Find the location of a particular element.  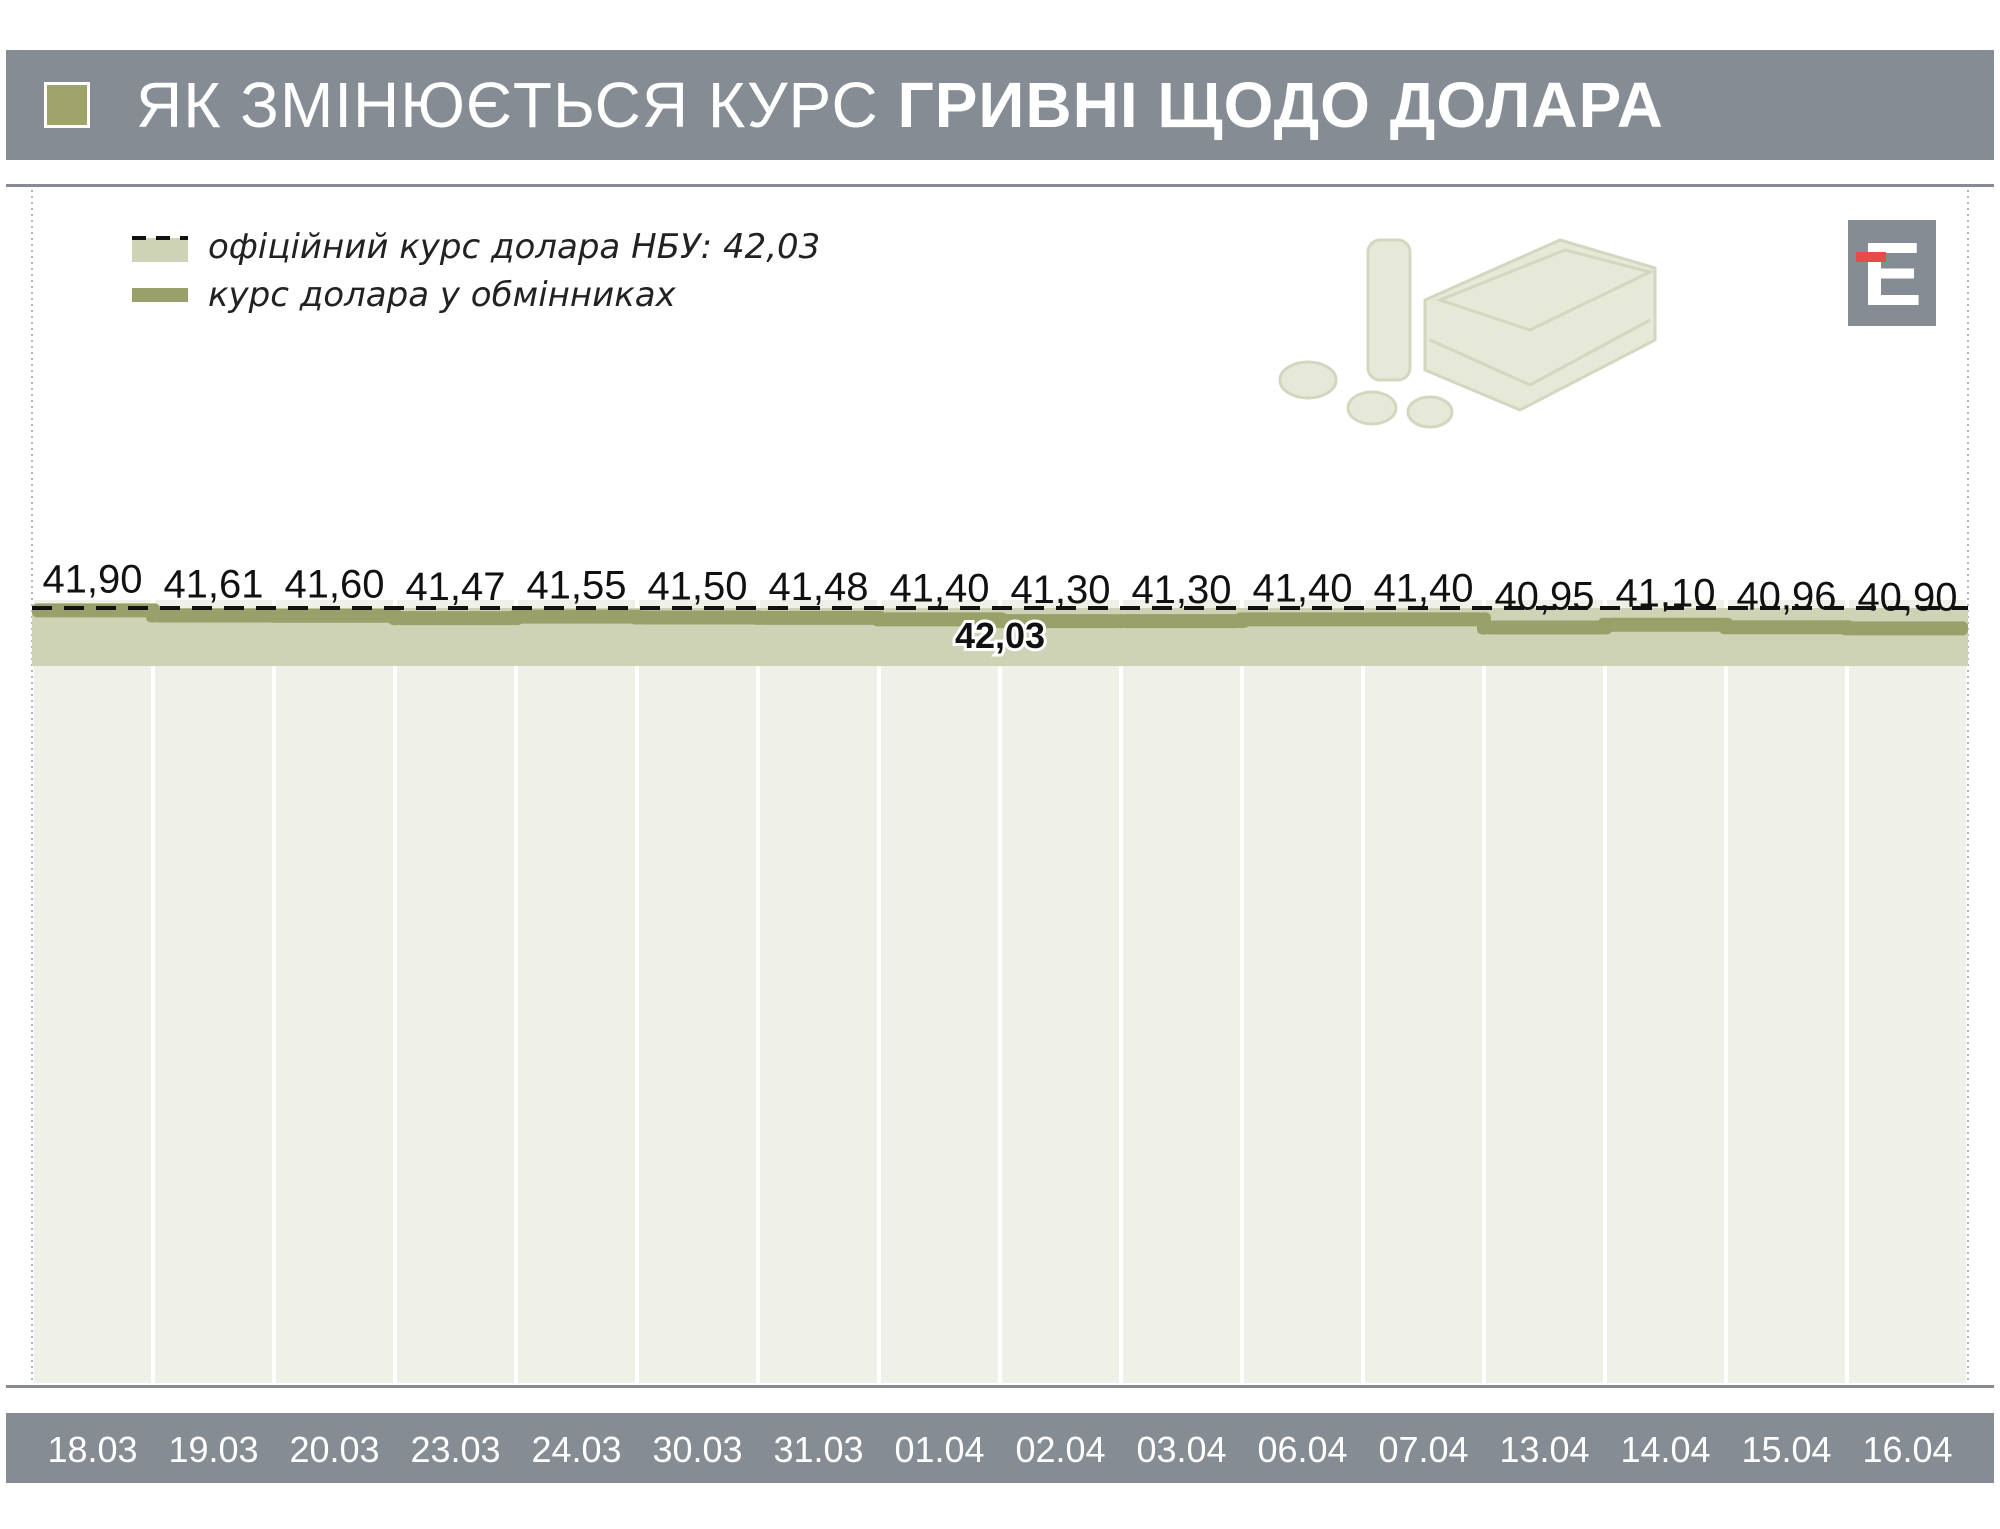

date-label: 20.03 is located at coordinates (334, 1449).